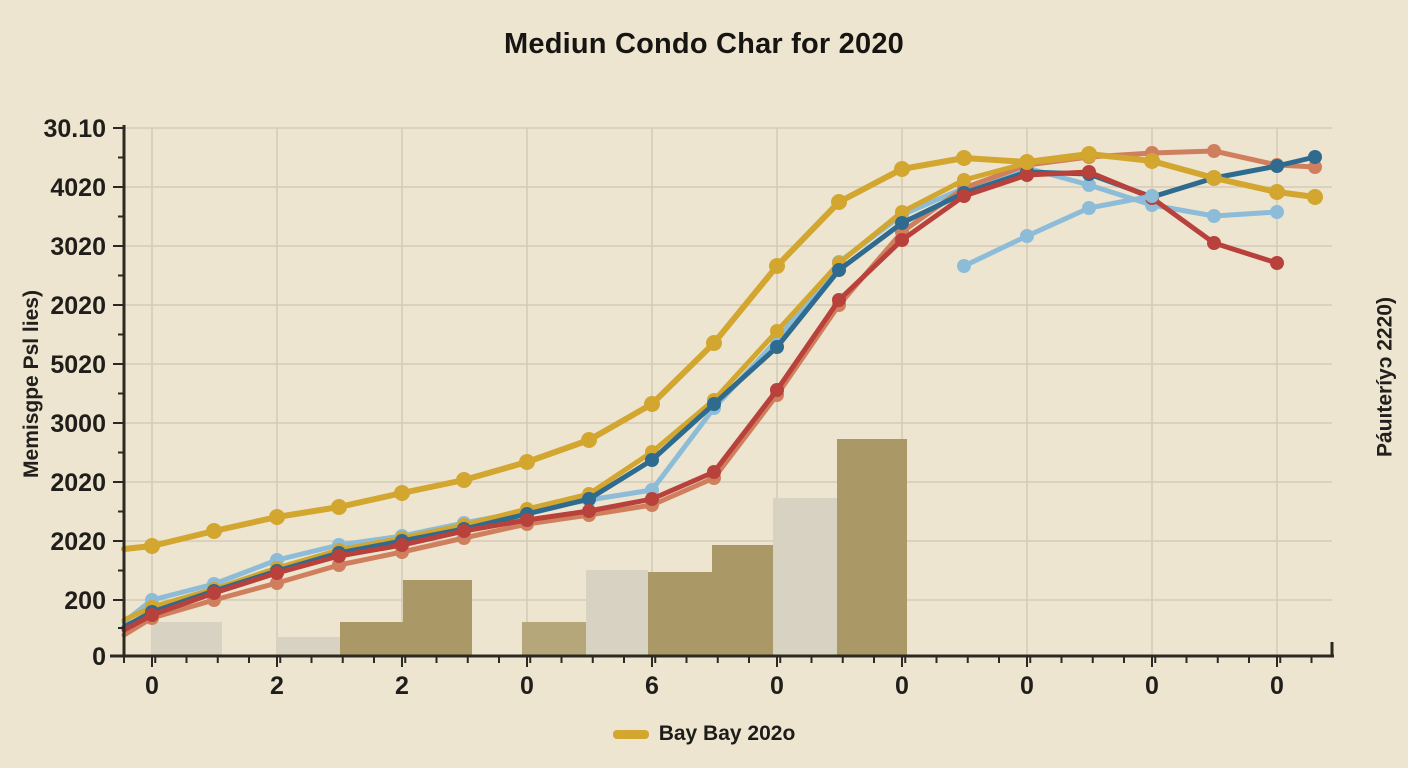 Image resolution: width=1408 pixels, height=768 pixels. I want to click on x-tick-label: 6, so click(652, 686).